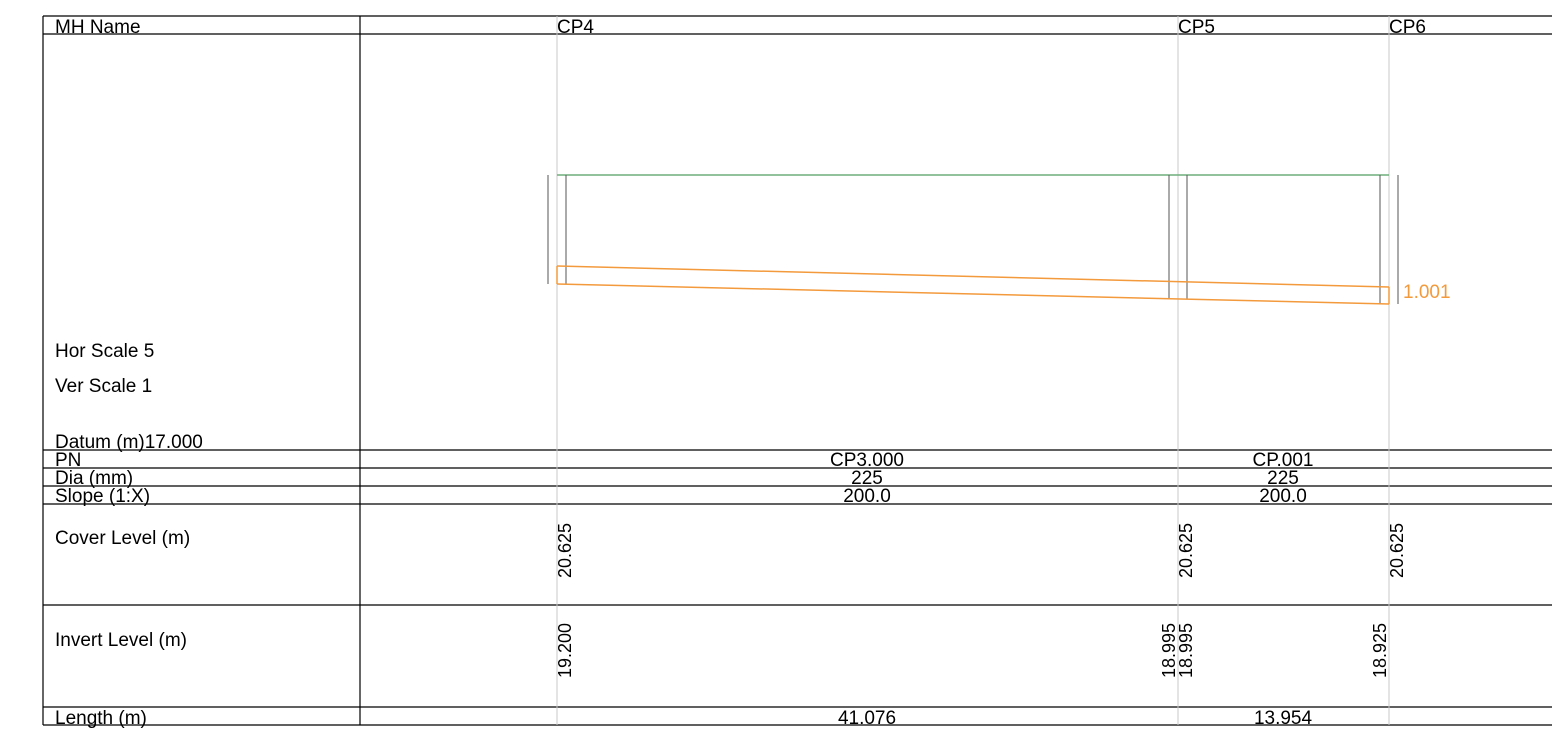 This screenshot has width=1552, height=729. What do you see at coordinates (867, 718) in the screenshot?
I see `pipe-1-length: 41.076` at bounding box center [867, 718].